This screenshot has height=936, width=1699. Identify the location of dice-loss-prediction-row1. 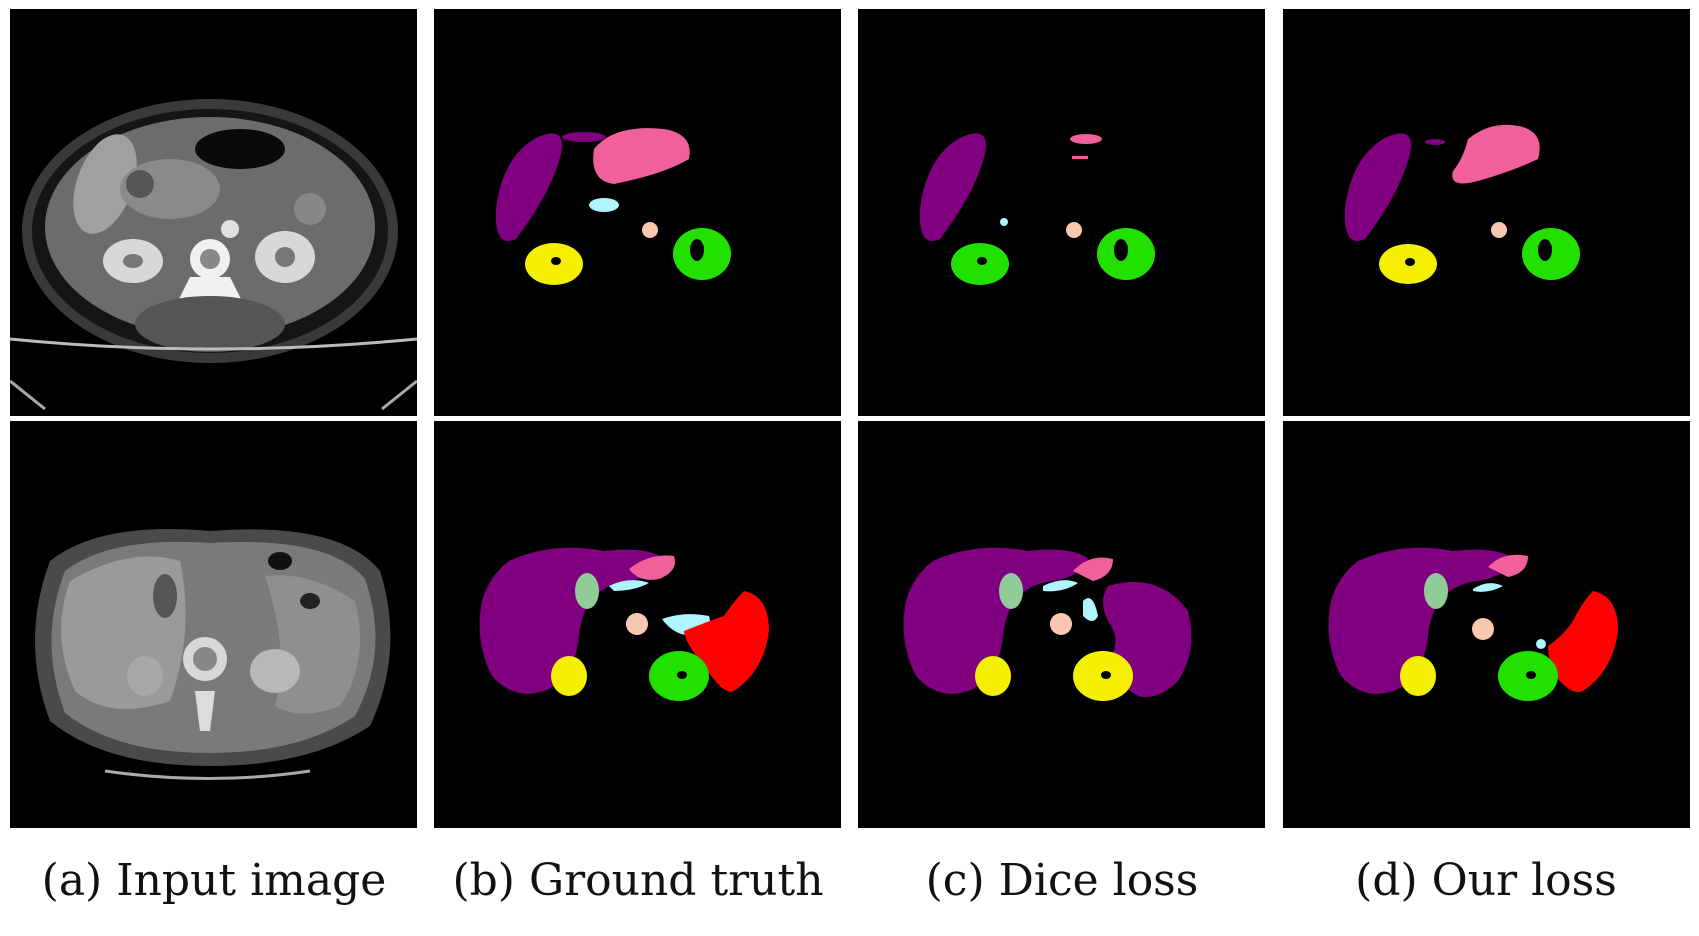
(1061, 212).